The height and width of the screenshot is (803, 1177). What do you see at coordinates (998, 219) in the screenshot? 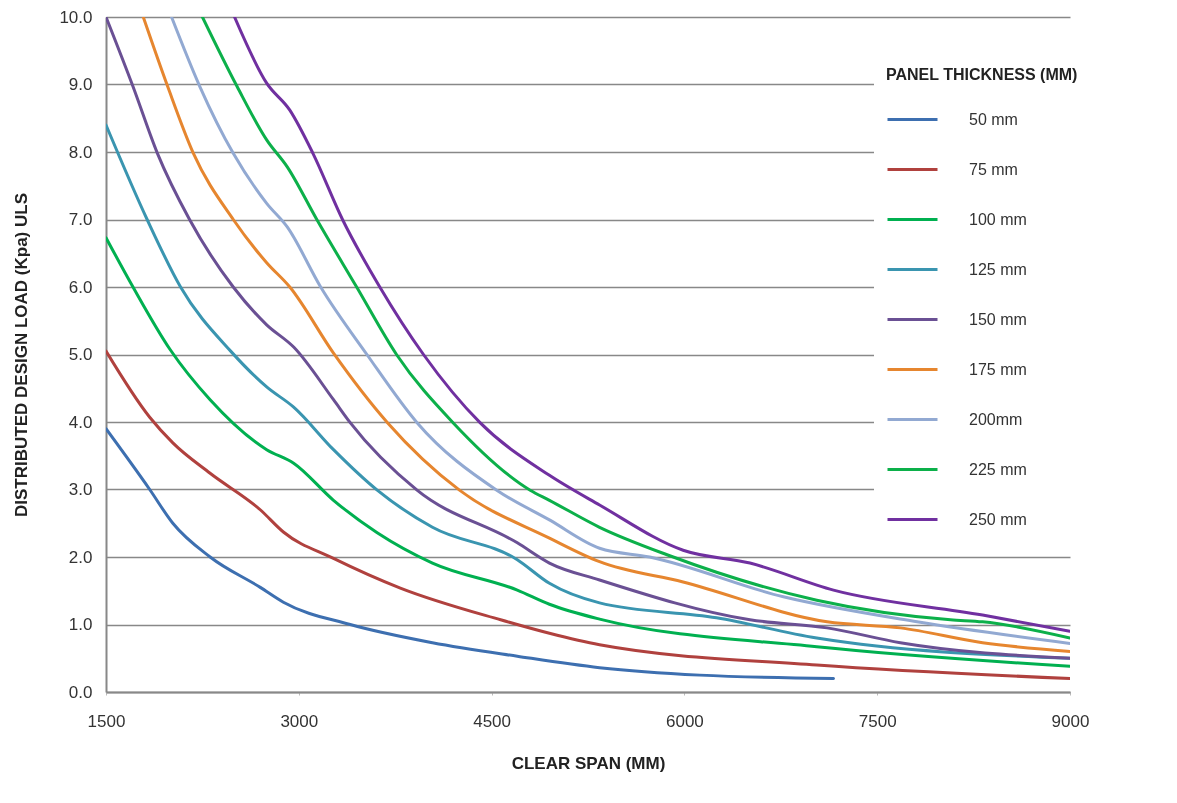
I see `legend-label: 100 mm` at bounding box center [998, 219].